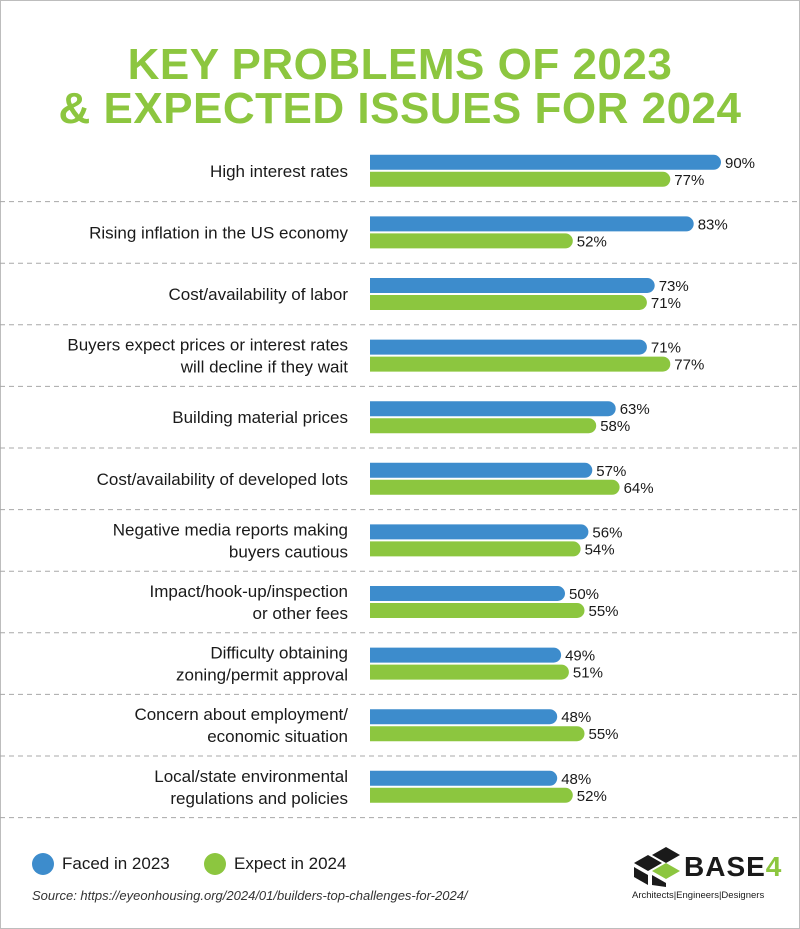 This screenshot has width=800, height=929. I want to click on logo-wordmark: BASE4, so click(733, 867).